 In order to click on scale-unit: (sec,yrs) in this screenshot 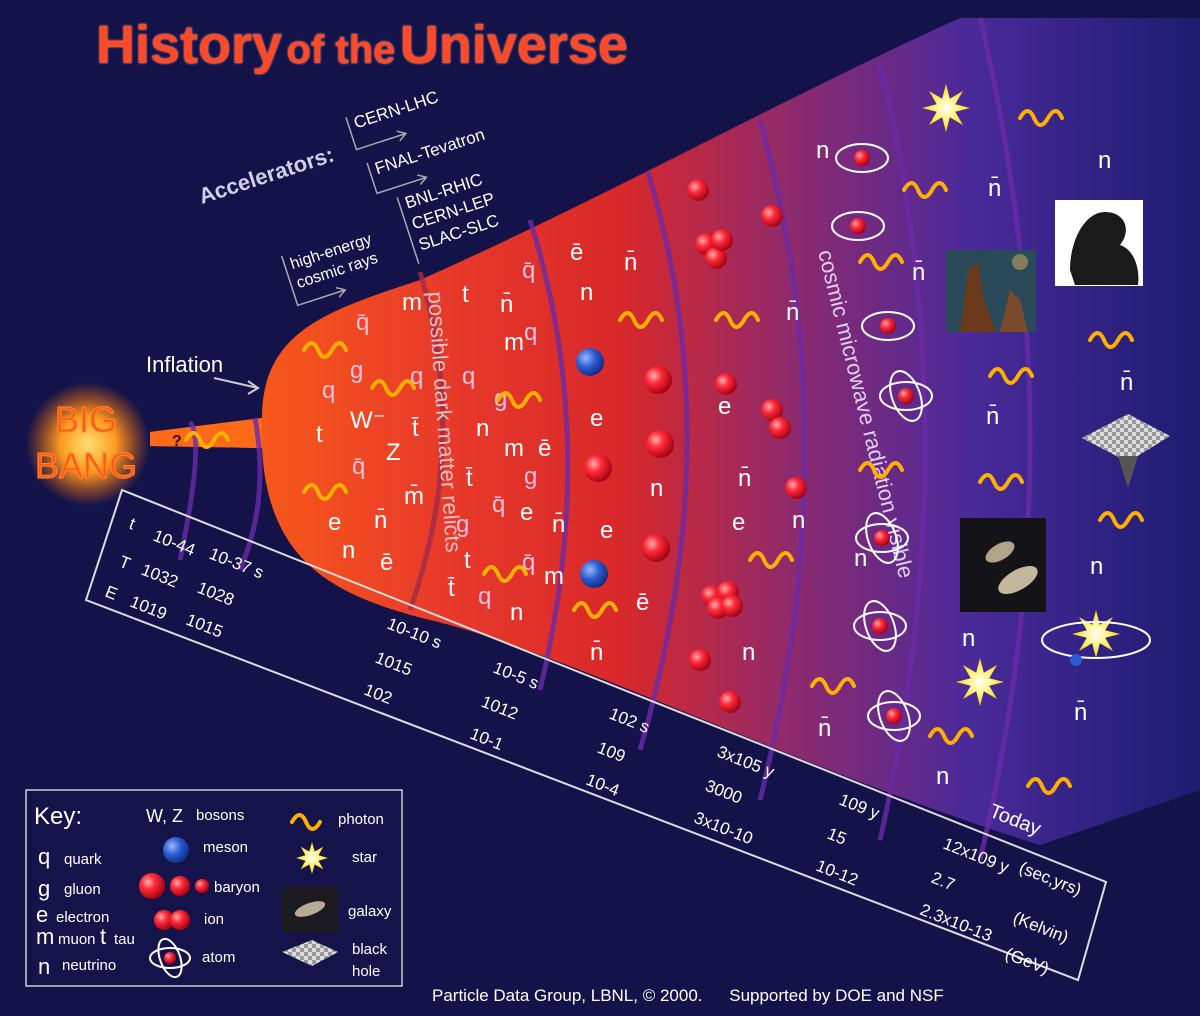, I will do `click(1051, 879)`.